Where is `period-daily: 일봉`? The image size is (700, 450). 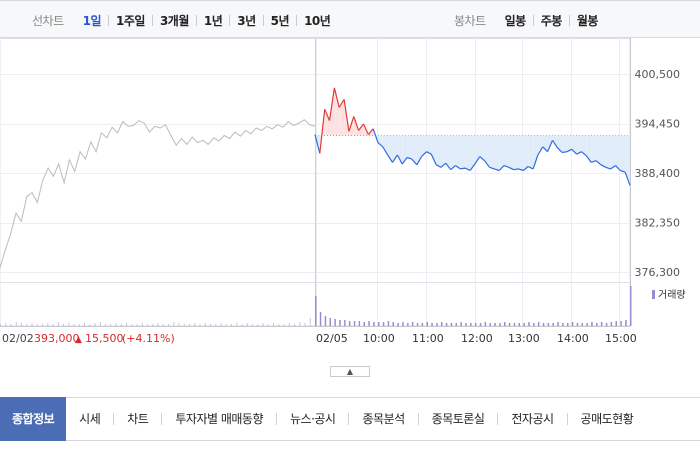 period-daily: 일봉 is located at coordinates (515, 20).